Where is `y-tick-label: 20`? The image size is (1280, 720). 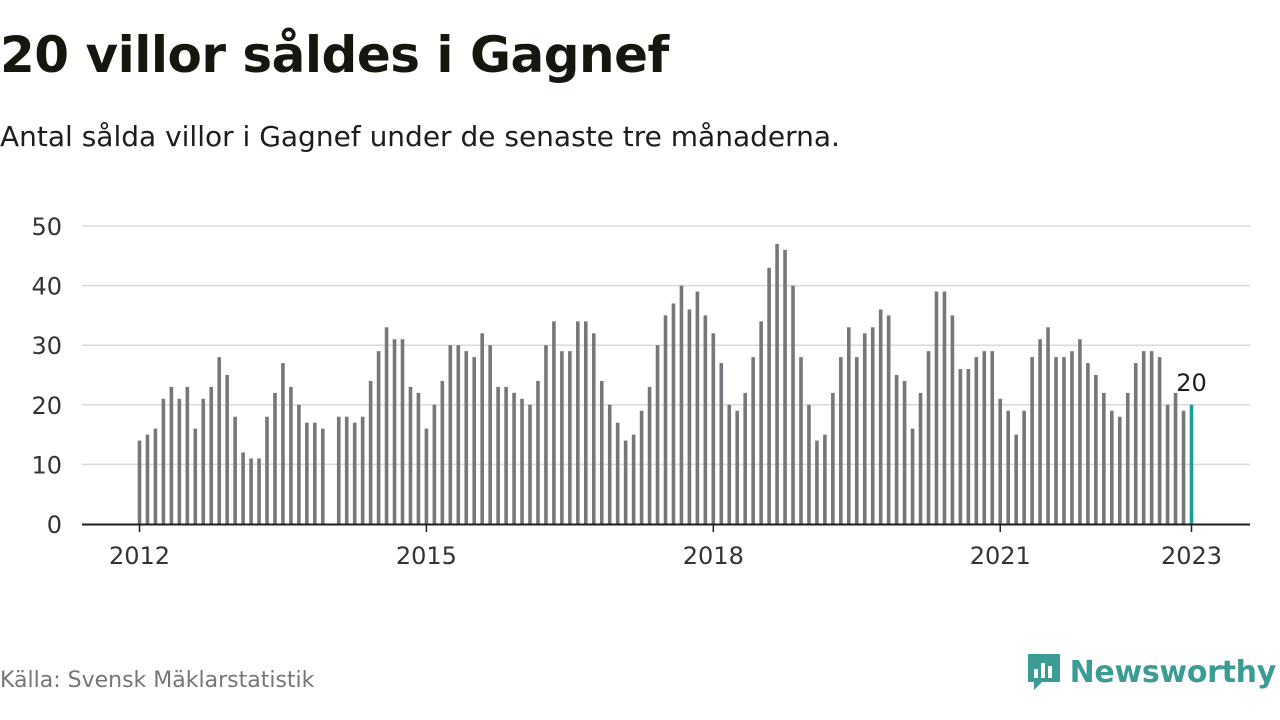
y-tick-label: 20 is located at coordinates (46, 406).